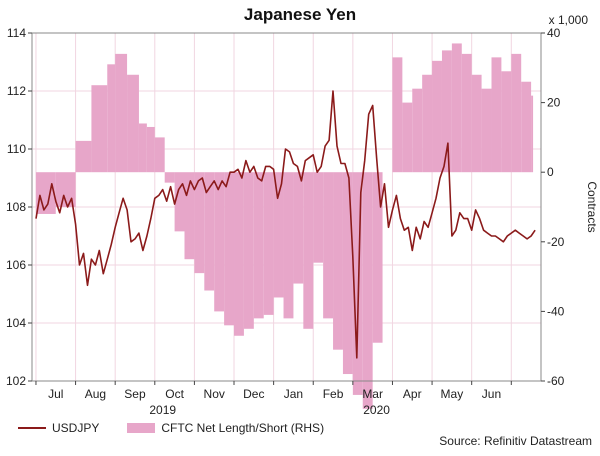  Describe the element at coordinates (162, 410) in the screenshot. I see `year-label: 2019` at that location.